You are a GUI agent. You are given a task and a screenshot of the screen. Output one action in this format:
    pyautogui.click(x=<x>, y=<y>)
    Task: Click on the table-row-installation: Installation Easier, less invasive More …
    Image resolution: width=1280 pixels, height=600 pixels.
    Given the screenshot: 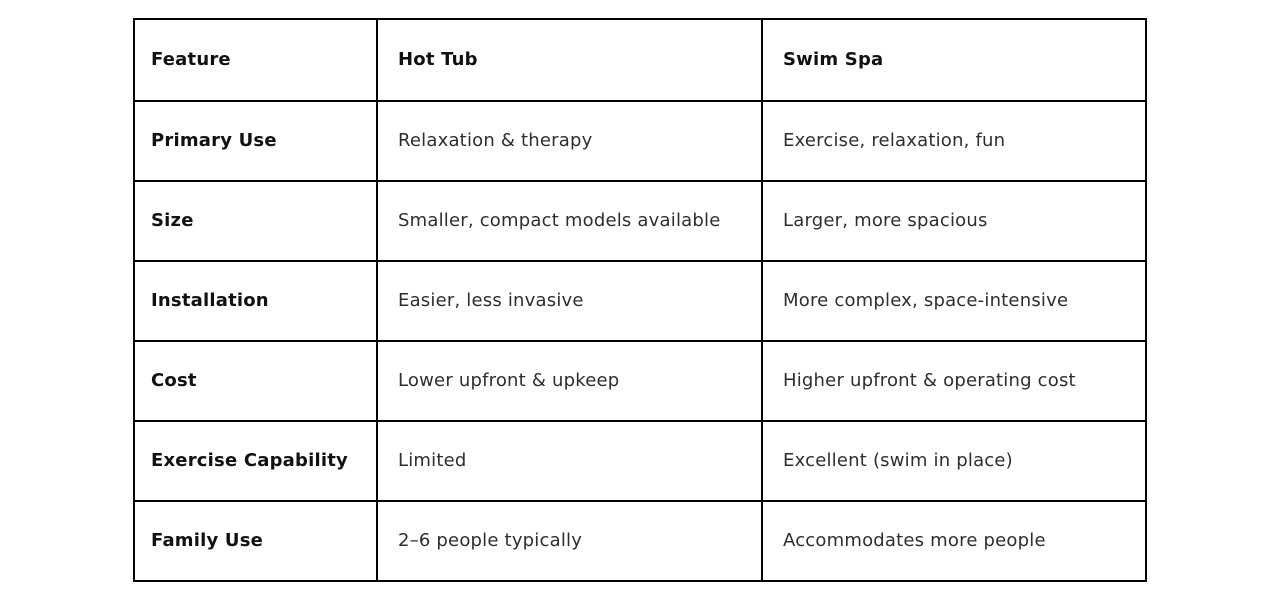 What is the action you would take?
    pyautogui.click(x=640, y=301)
    